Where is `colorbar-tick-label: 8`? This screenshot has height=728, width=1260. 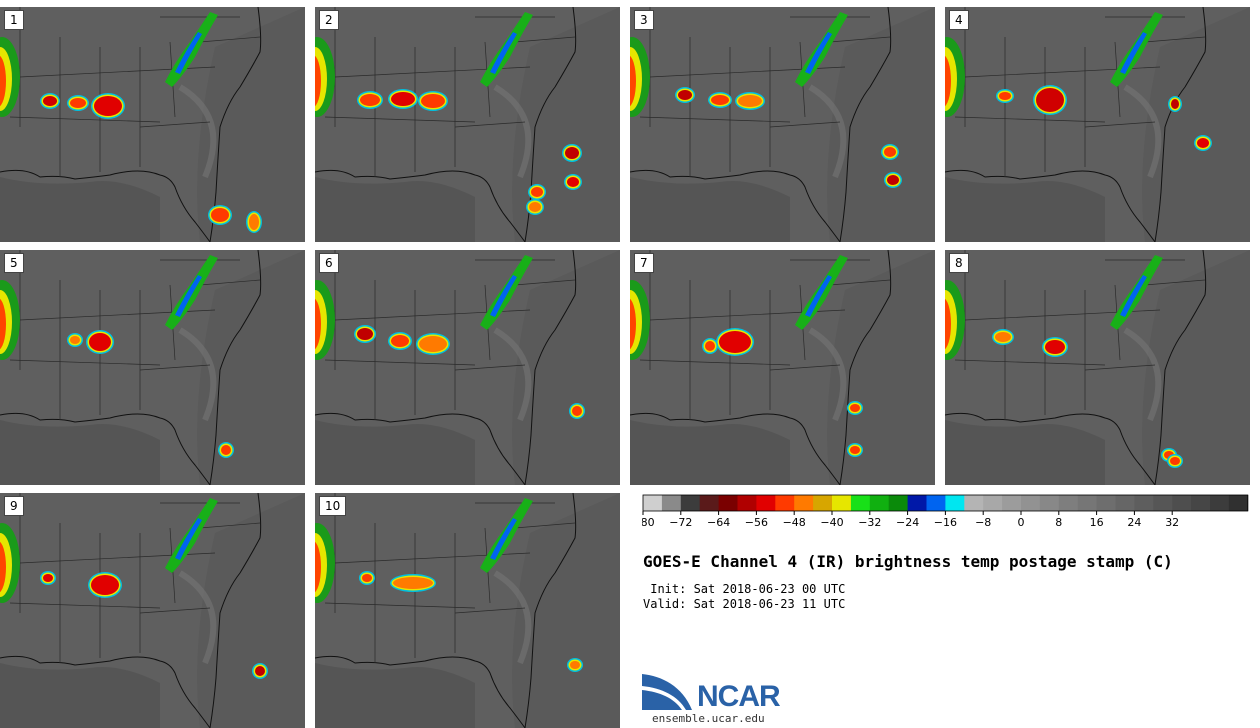
colorbar-tick-label: 8 is located at coordinates (1058, 522).